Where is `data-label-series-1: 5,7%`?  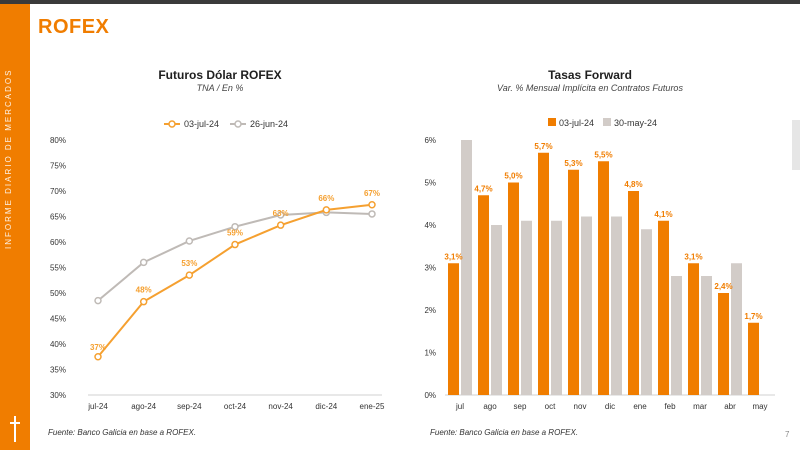
data-label-series-1: 5,7% is located at coordinates (543, 146).